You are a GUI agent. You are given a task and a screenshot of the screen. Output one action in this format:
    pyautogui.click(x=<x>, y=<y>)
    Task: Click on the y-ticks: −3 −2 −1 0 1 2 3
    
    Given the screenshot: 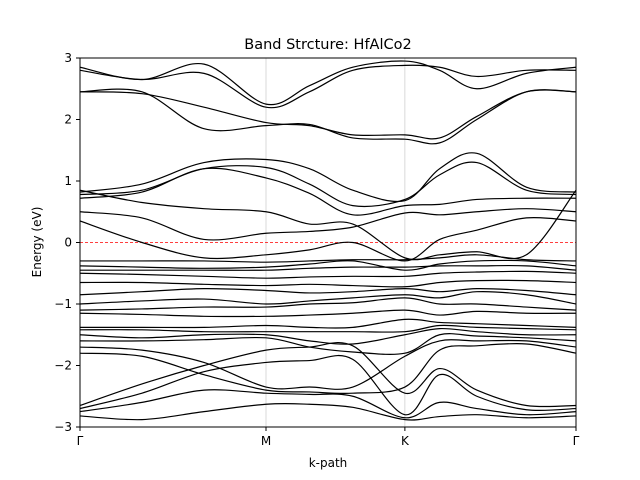 What is the action you would take?
    pyautogui.click(x=67, y=242)
    